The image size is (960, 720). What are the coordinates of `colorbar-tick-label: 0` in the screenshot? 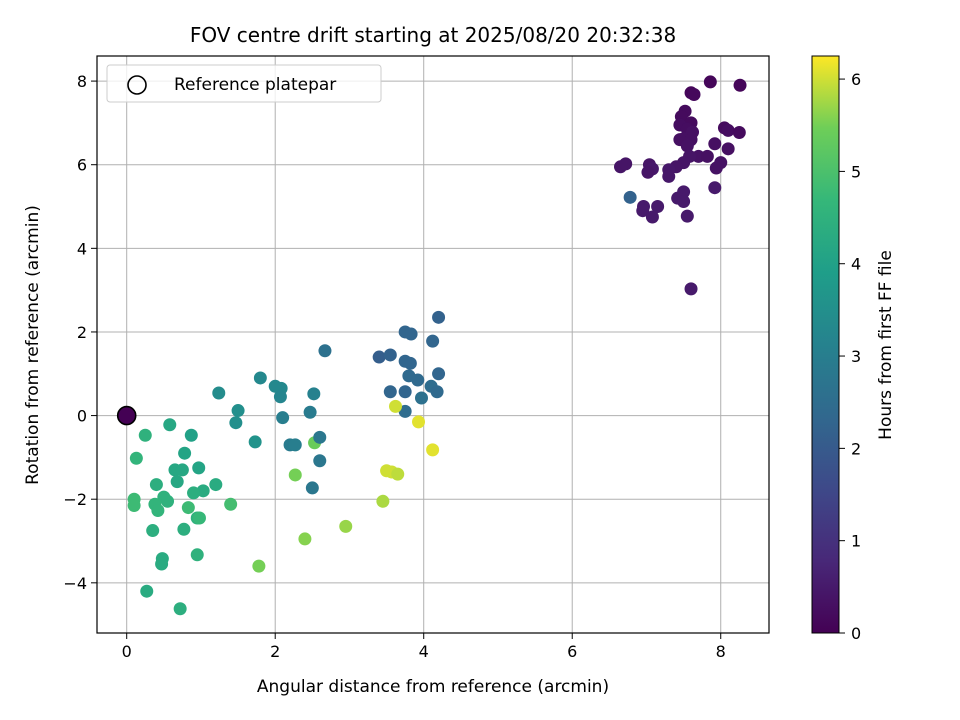 It's located at (856, 633).